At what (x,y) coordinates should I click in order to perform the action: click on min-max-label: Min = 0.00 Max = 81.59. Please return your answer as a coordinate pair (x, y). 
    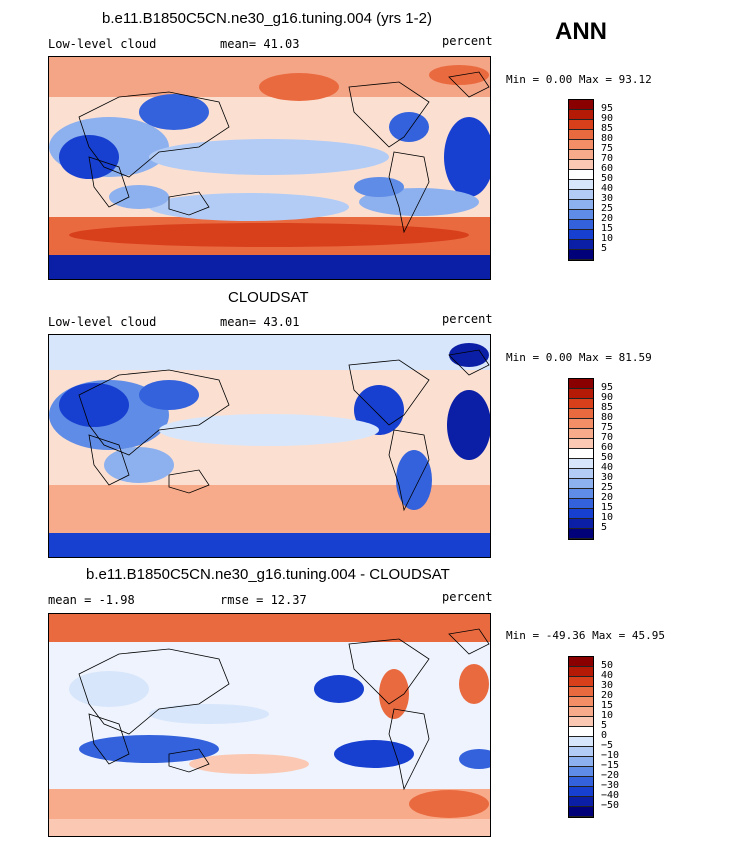
    Looking at the image, I should click on (579, 357).